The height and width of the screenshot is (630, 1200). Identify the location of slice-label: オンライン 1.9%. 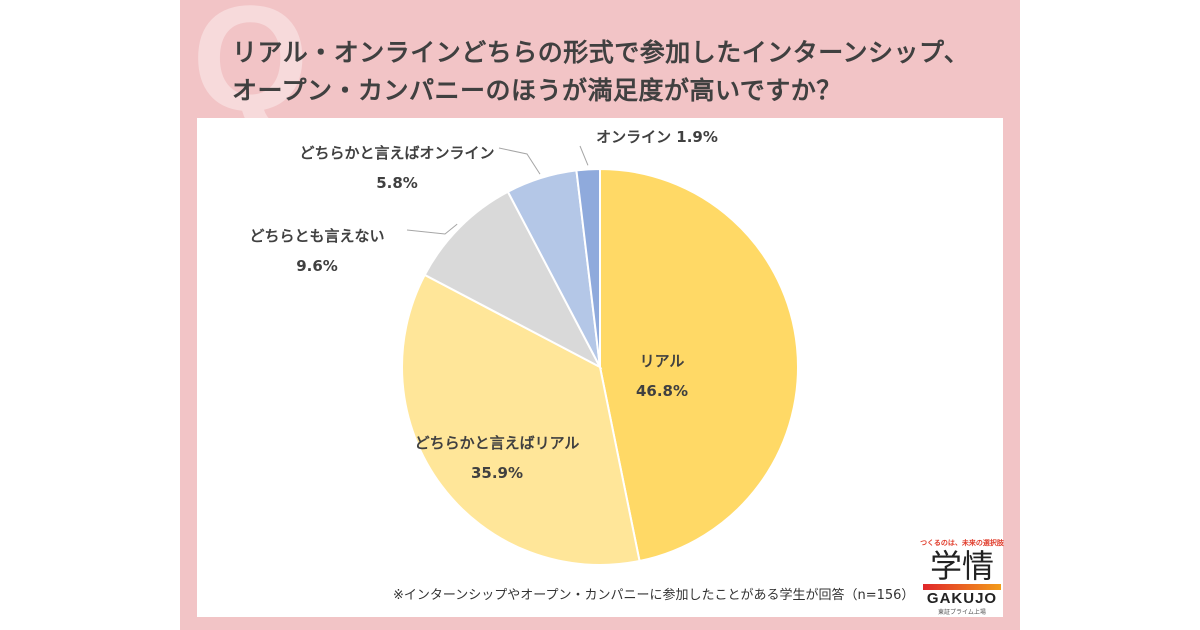
(657, 137).